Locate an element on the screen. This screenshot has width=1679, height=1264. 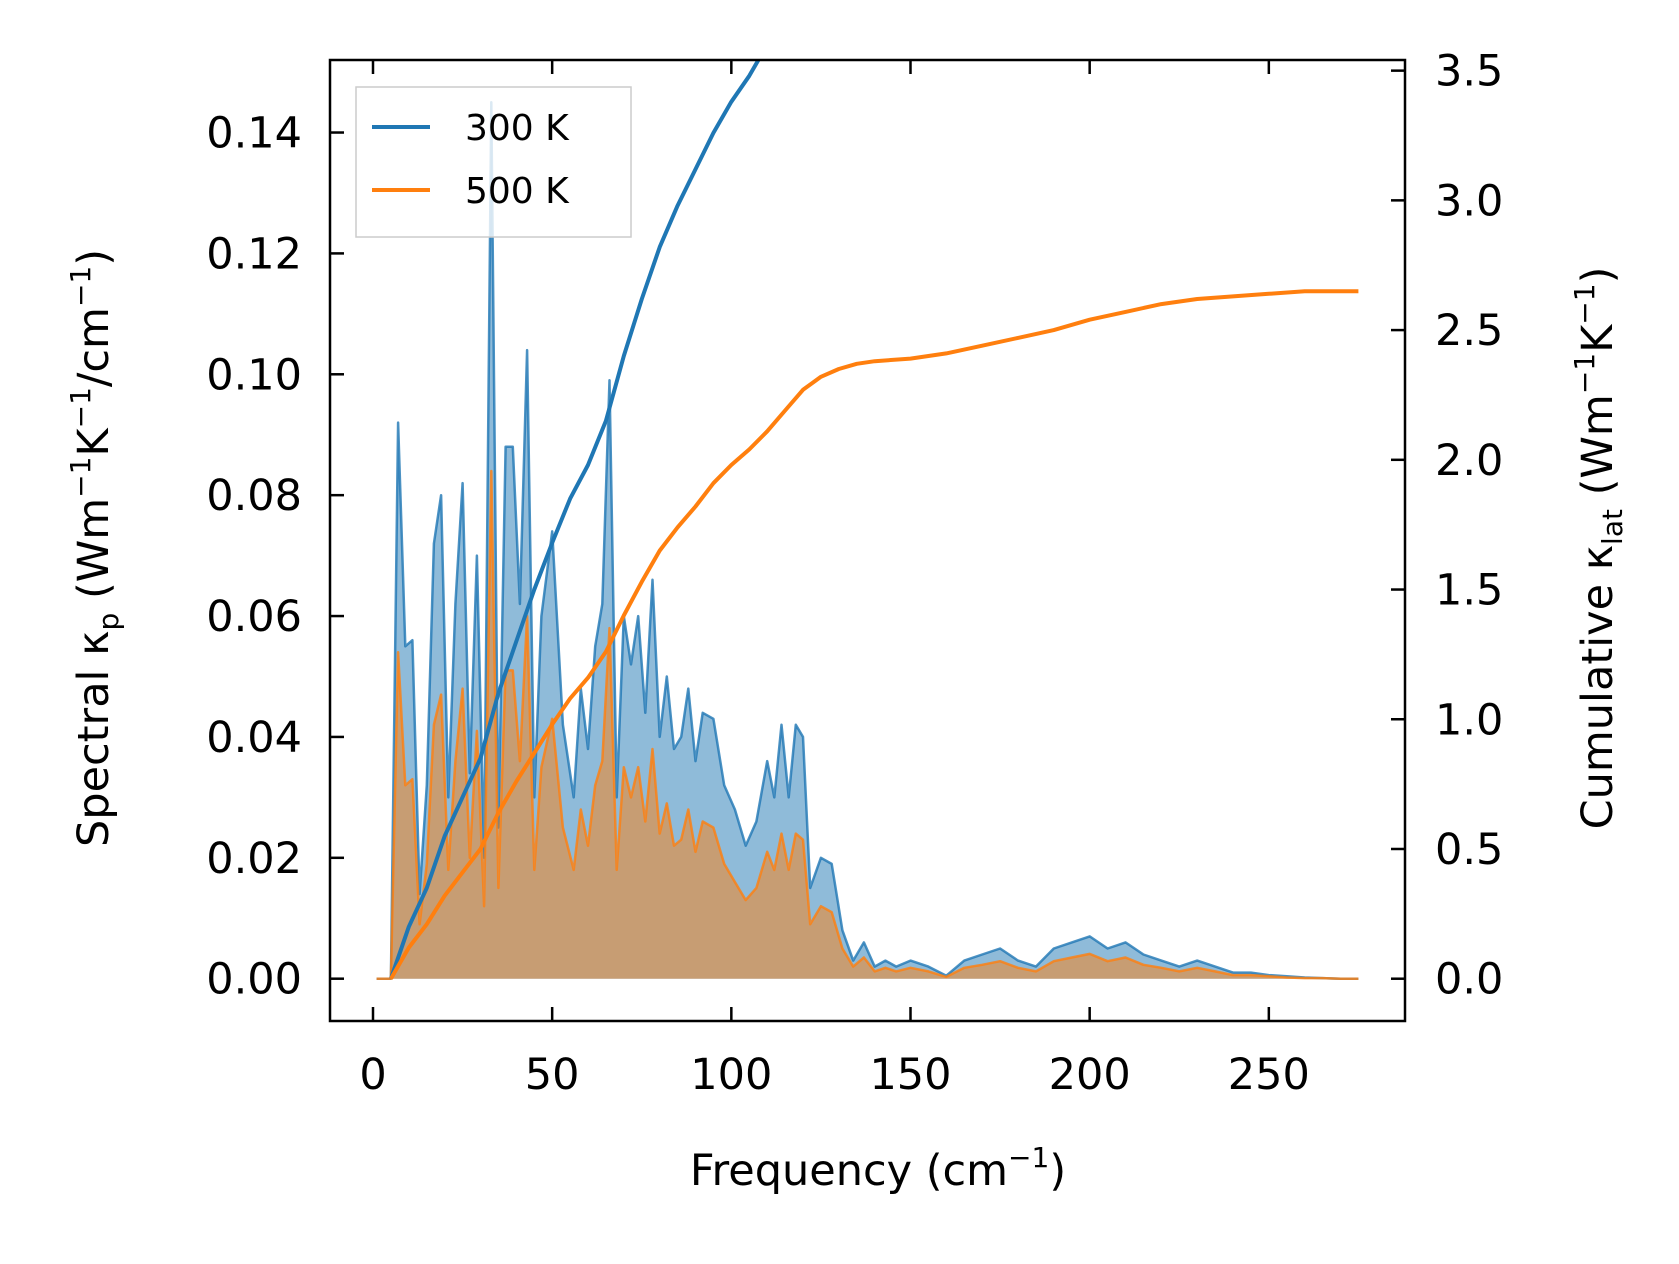
y-tick-label-left: 0.04 is located at coordinates (254, 738).